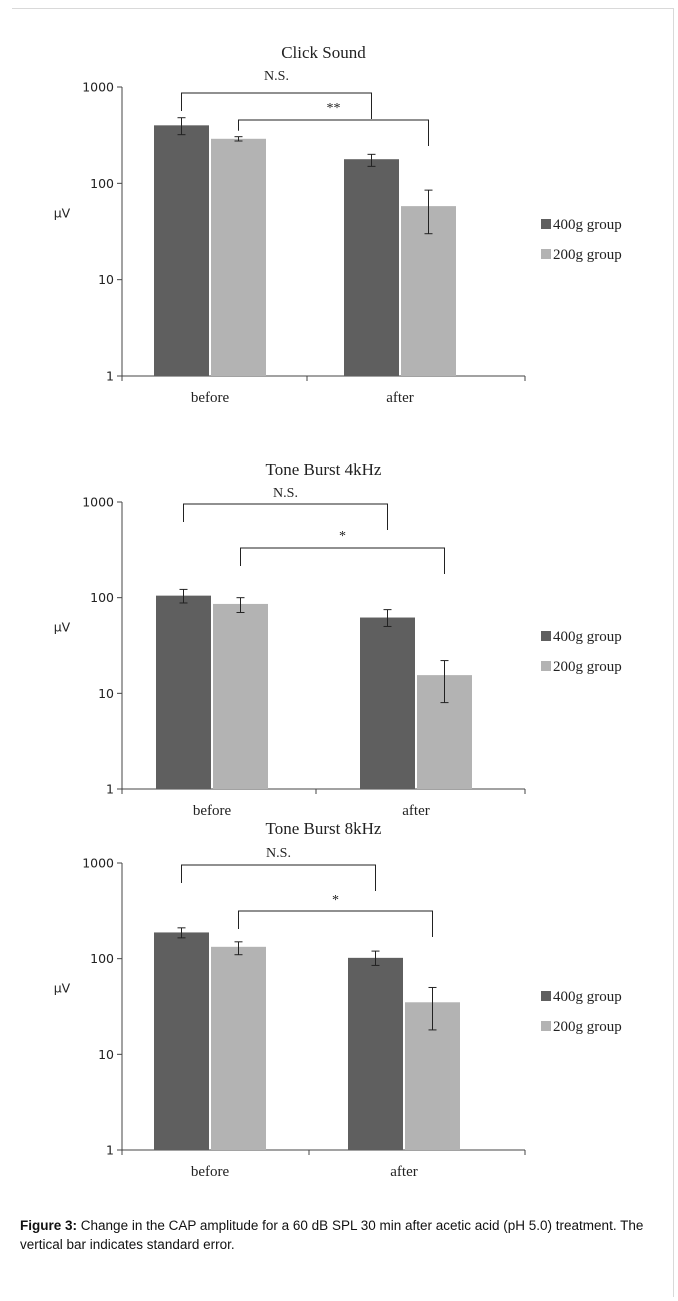 This screenshot has height=1301, width=678. What do you see at coordinates (334, 108) in the screenshot?
I see `significance-label: **` at bounding box center [334, 108].